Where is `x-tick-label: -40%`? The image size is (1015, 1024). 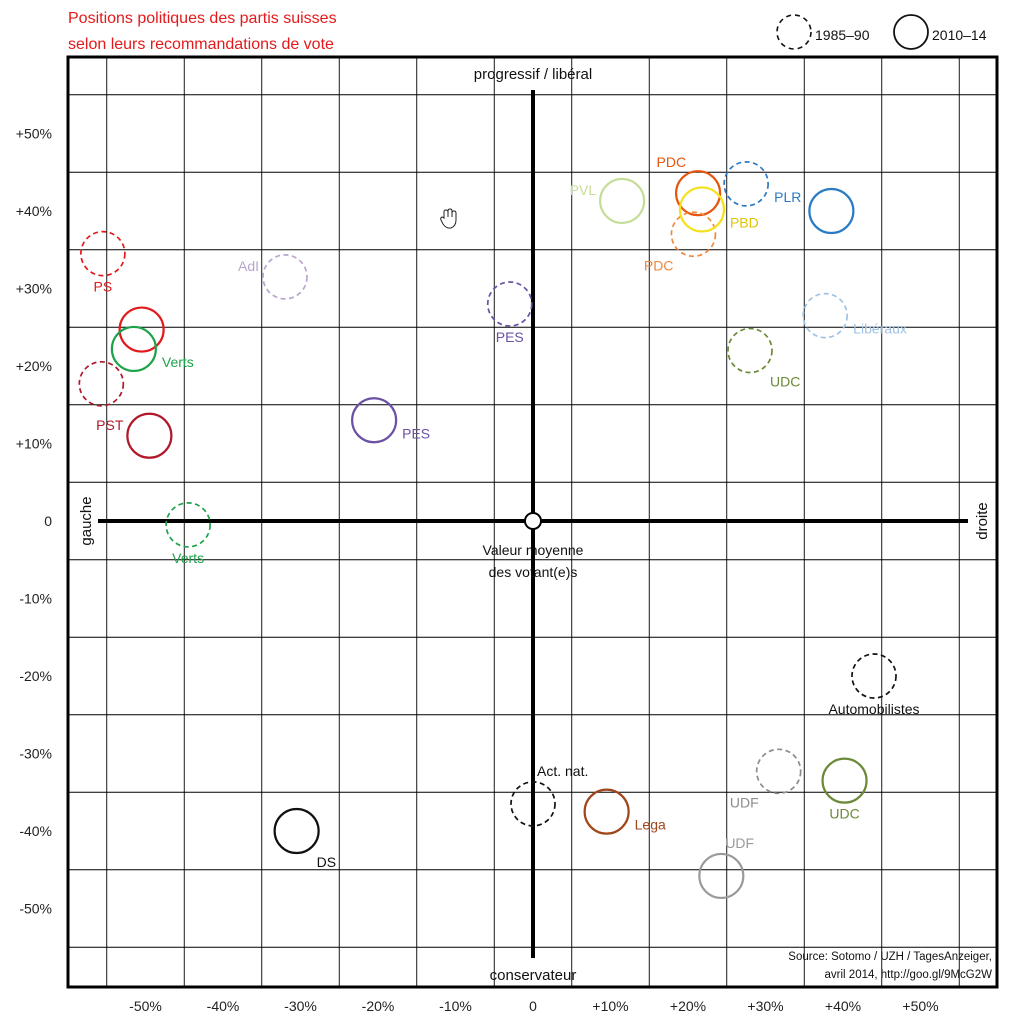 x-tick-label: -40% is located at coordinates (223, 1006).